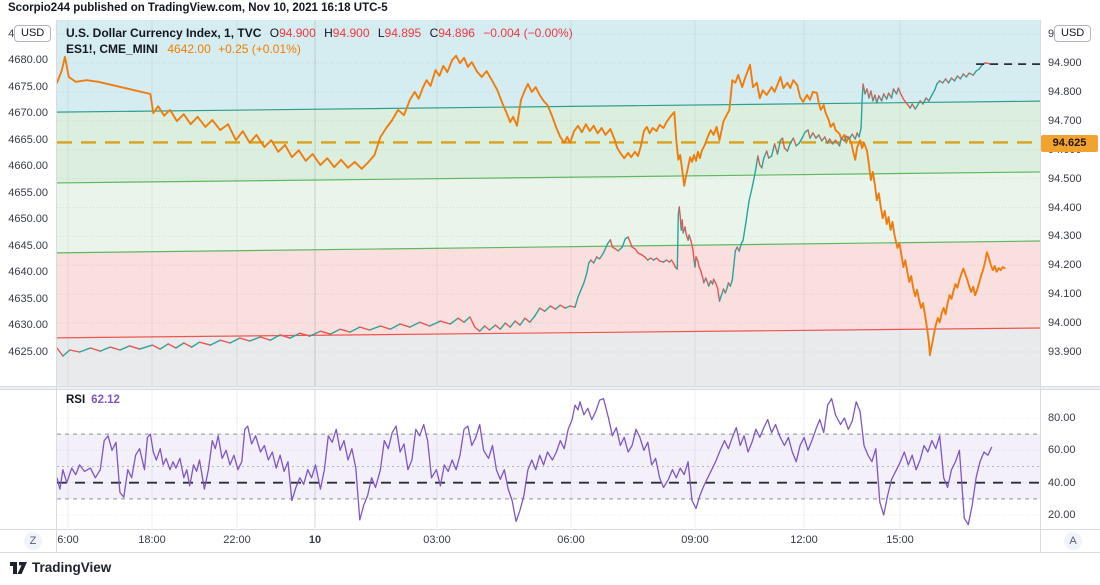 The width and height of the screenshot is (1100, 585). I want to click on left-axis-label: 4680.00, so click(28, 60).